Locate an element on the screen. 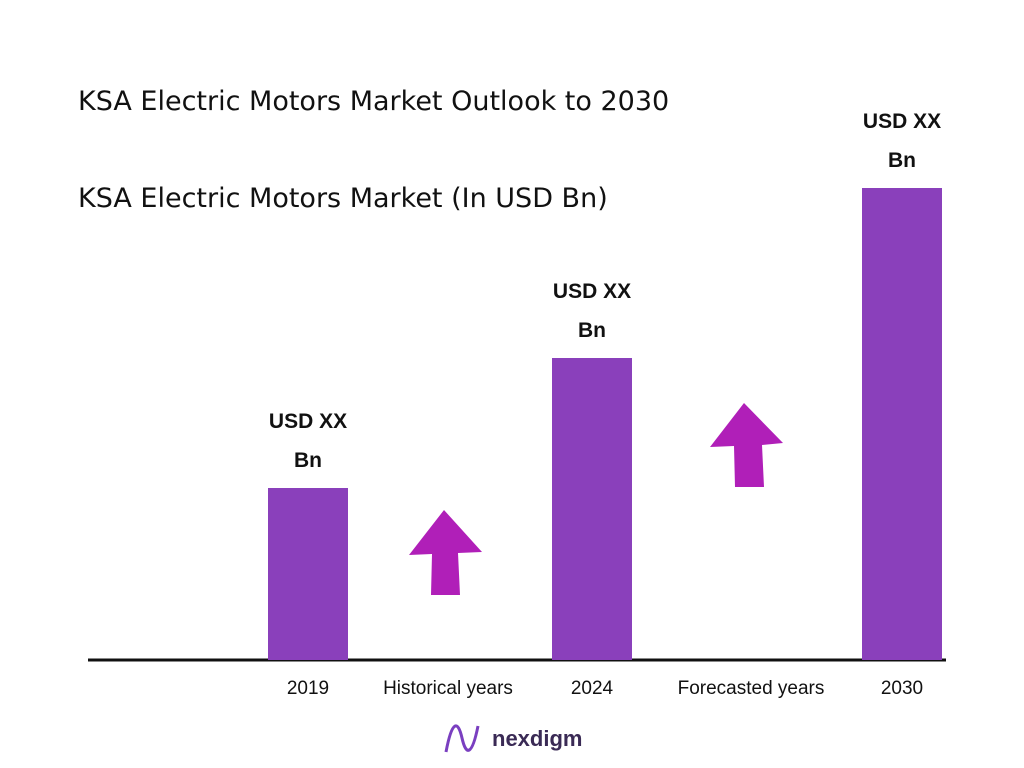 The width and height of the screenshot is (1024, 768). annotation: Historical years is located at coordinates (448, 688).